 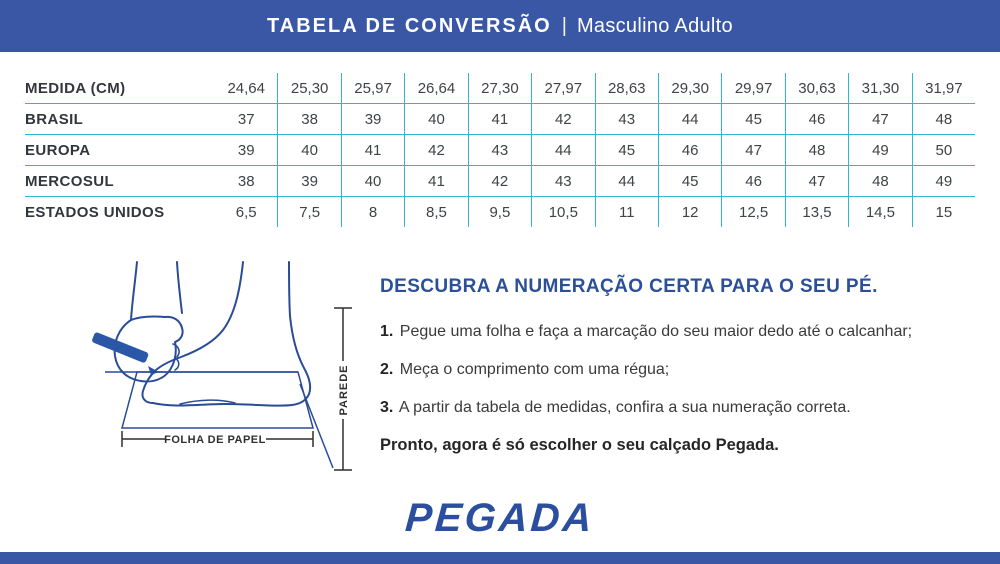 I want to click on size-value-cell: 27,30, so click(x=499, y=88).